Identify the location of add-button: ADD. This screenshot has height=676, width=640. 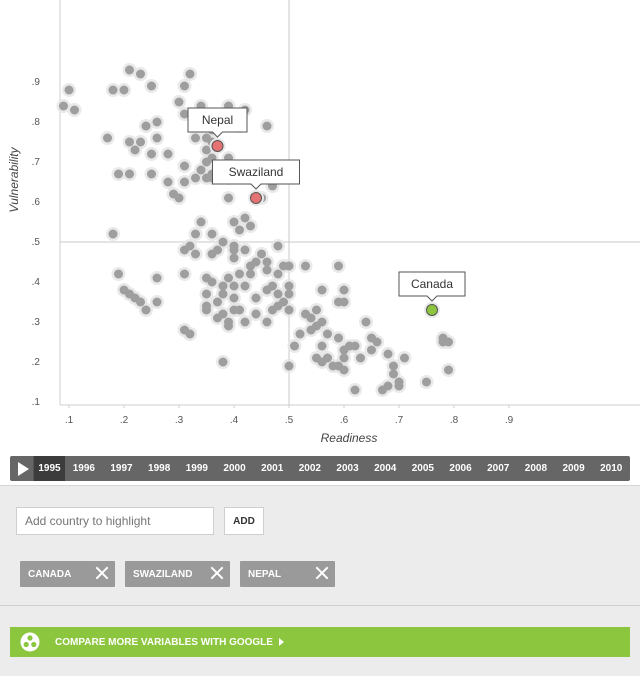
(244, 521).